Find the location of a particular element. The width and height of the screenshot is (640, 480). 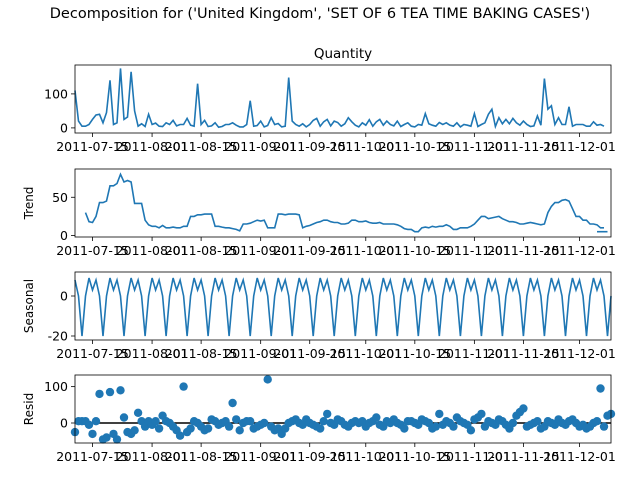

y-tick-label: -20 is located at coordinates (58, 336).